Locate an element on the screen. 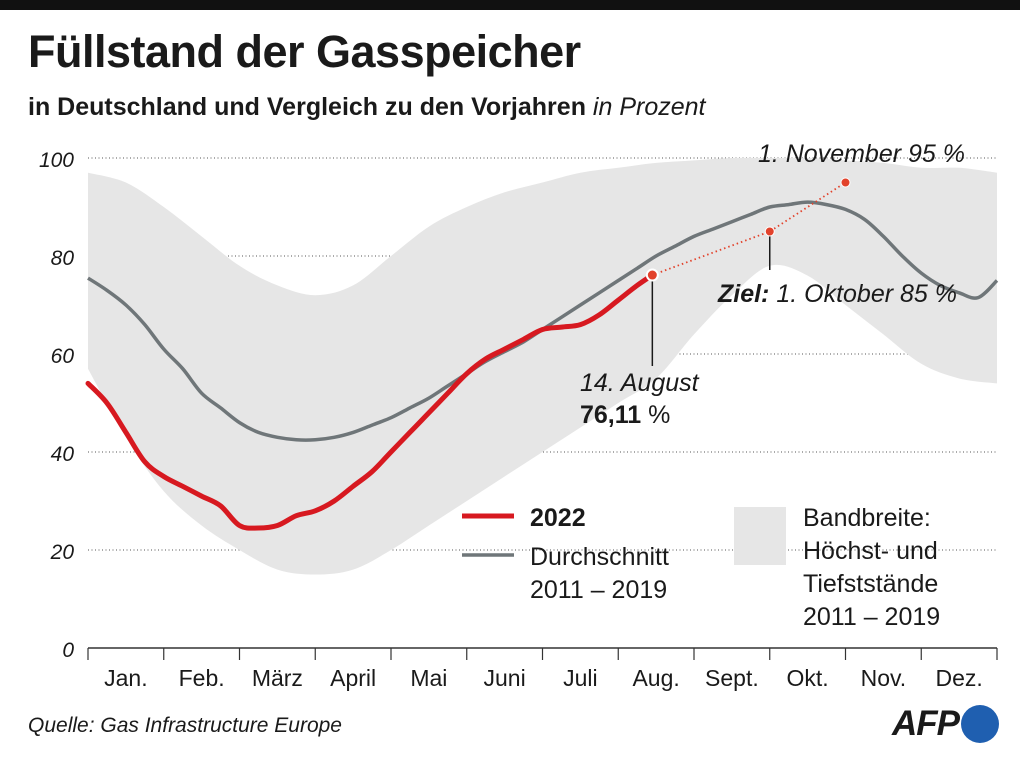  target-line is located at coordinates (748, 228).